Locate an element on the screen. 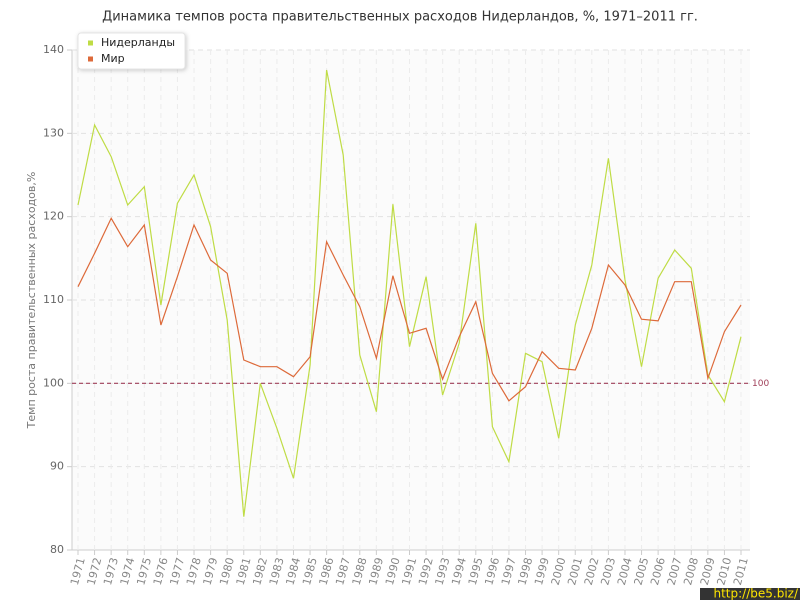 Image resolution: width=800 pixels, height=600 pixels. legend-box is located at coordinates (131, 51).